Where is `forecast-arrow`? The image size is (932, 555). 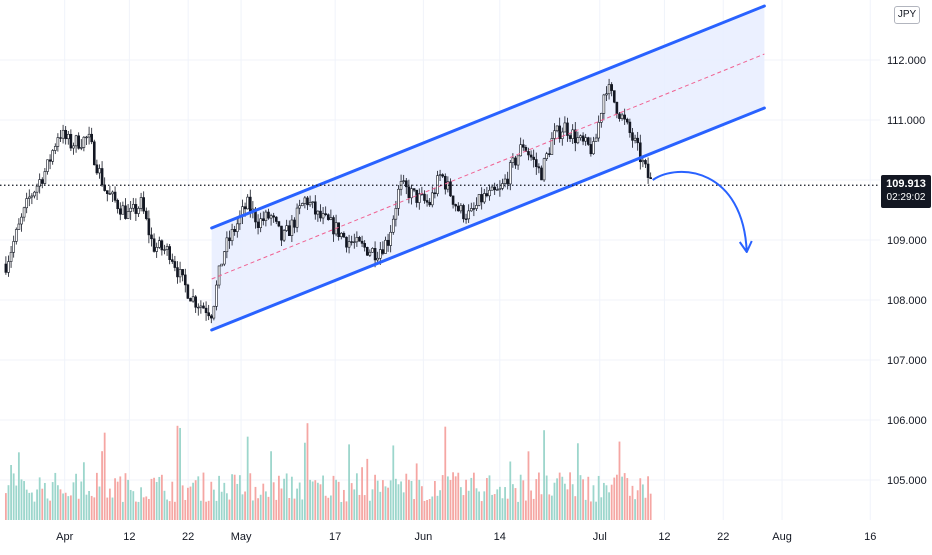
forecast-arrow is located at coordinates (702, 211).